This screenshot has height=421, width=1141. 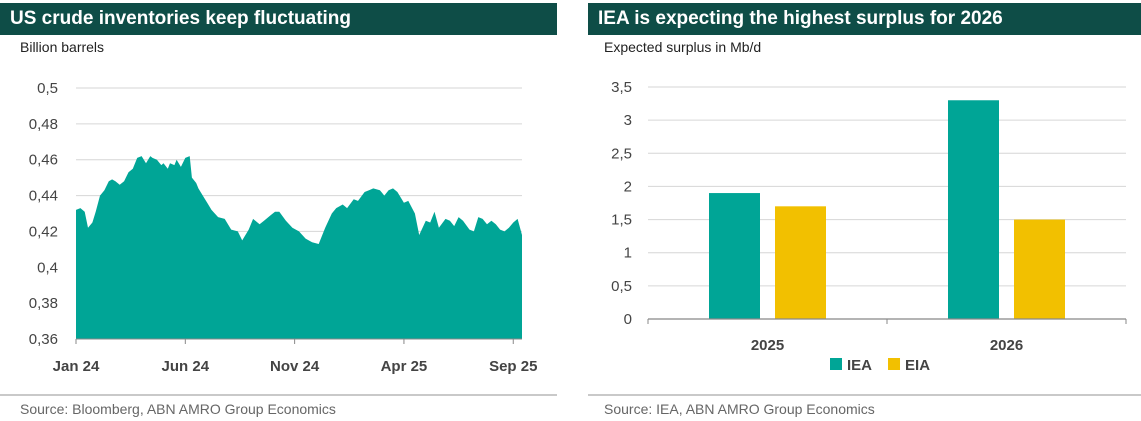 I want to click on y-tick-label: 0,46, so click(x=43, y=160).